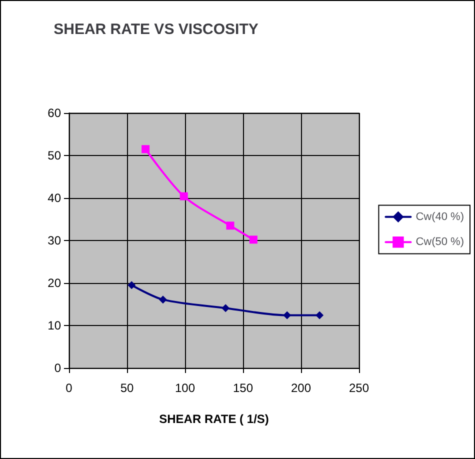  What do you see at coordinates (55, 113) in the screenshot?
I see `y-tick-label: 60` at bounding box center [55, 113].